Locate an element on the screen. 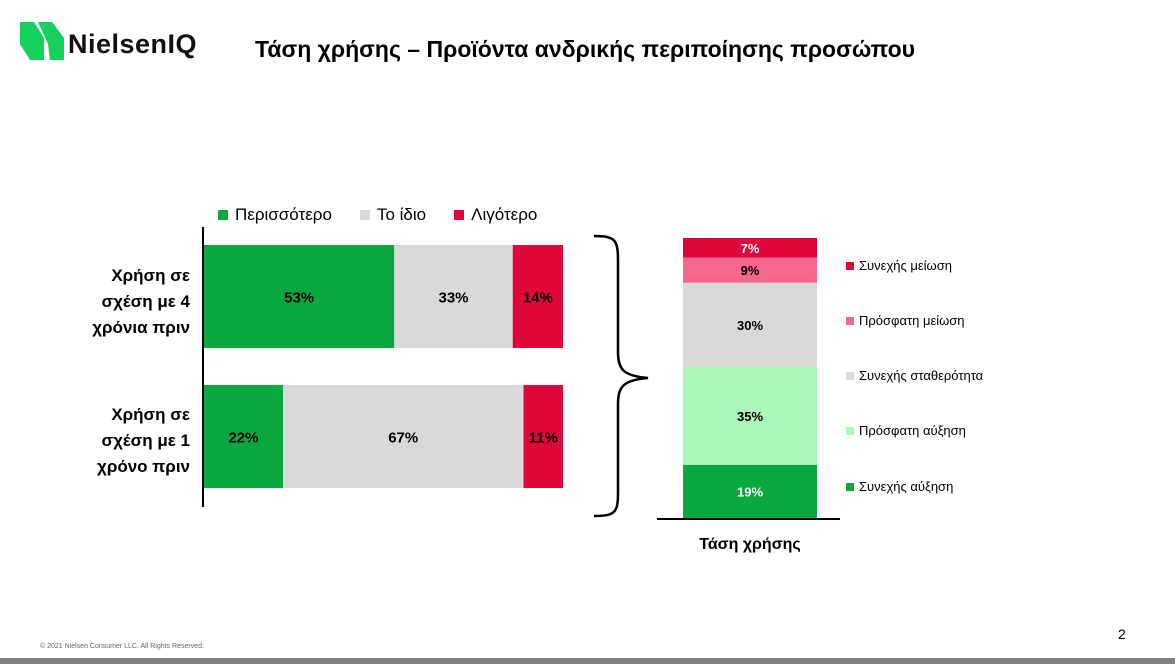  data-label: 30% is located at coordinates (750, 325).